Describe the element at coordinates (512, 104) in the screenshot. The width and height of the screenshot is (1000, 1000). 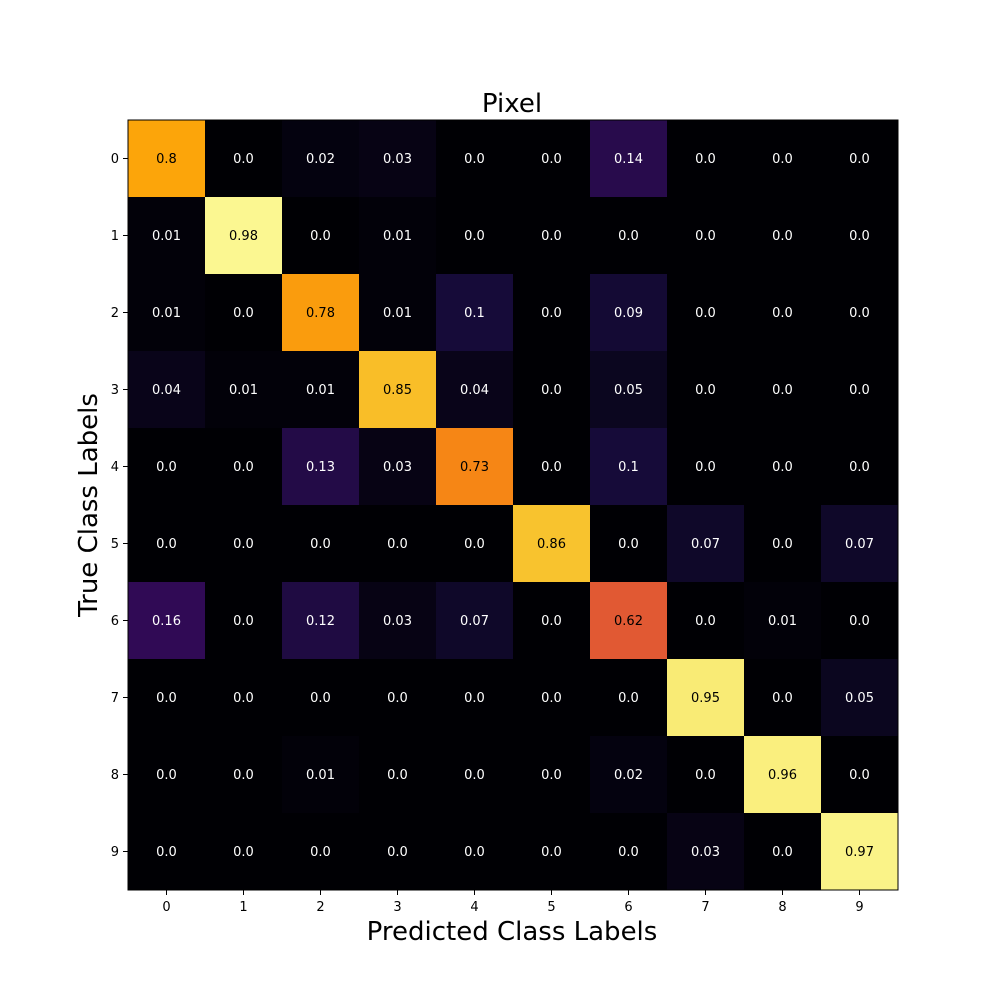
I see `chart-title: Pixel` at that location.